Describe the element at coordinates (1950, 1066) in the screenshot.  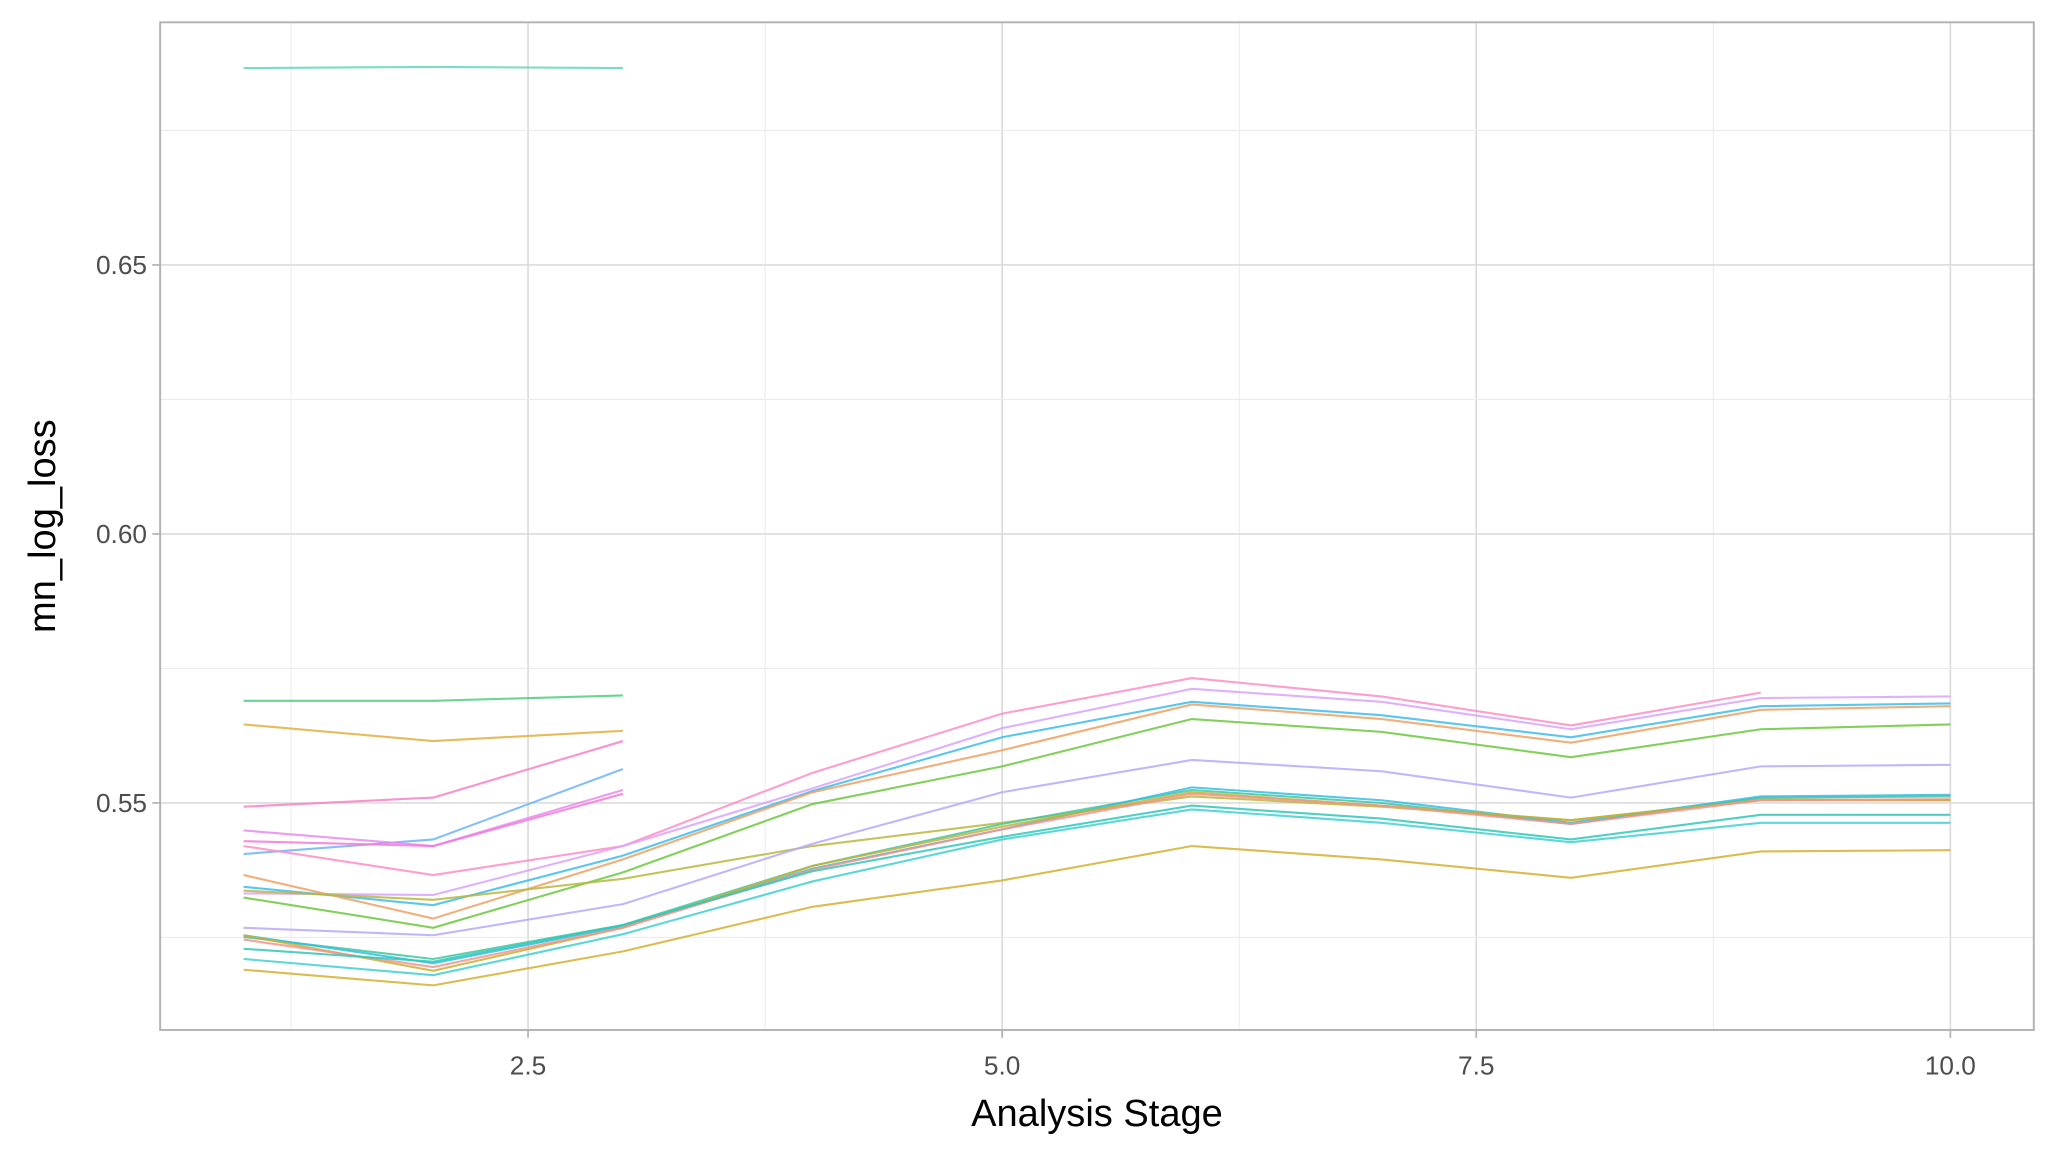
I see `x-tick-label: 10.0` at that location.